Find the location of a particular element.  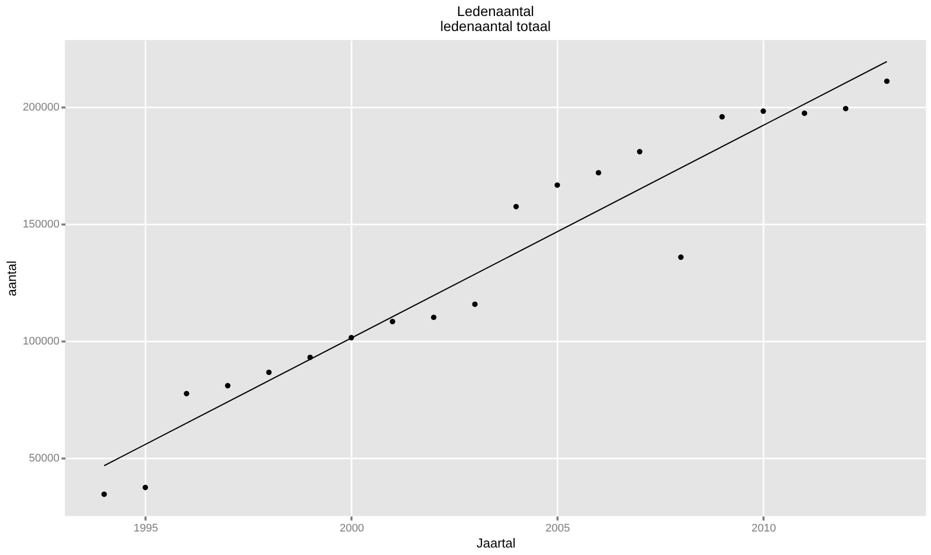

y-tick-label: 150000 is located at coordinates (41, 224).